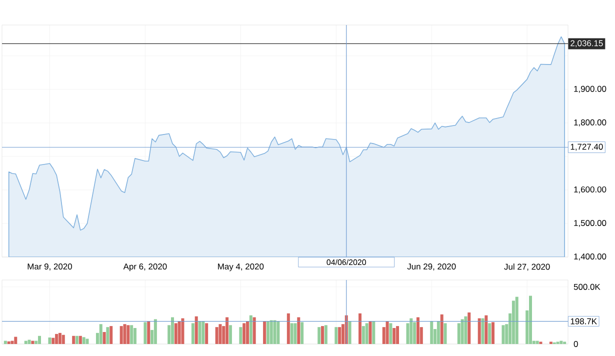 This screenshot has height=356, width=615. Describe the element at coordinates (590, 223) in the screenshot. I see `y-tick-label: 1,500.00` at that location.